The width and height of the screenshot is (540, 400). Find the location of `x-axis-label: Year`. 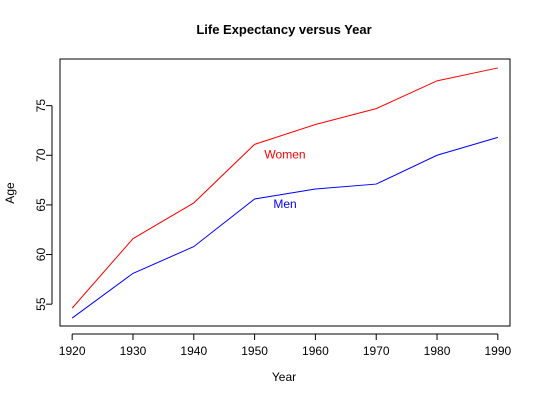

x-axis-label: Year is located at coordinates (284, 377).